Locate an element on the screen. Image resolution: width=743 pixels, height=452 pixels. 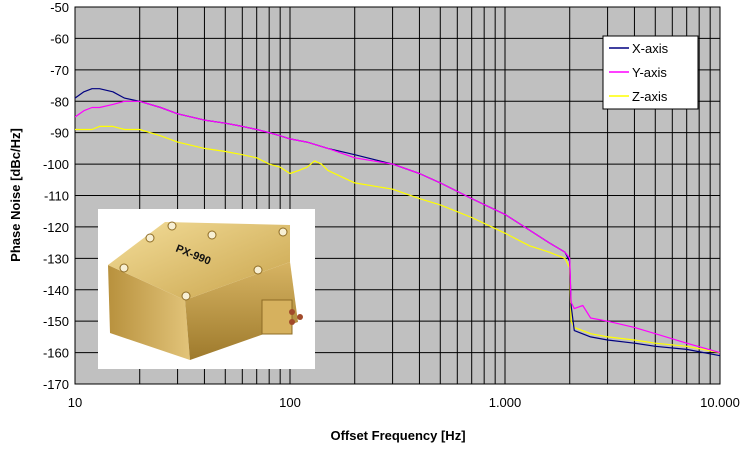
legend: X-axis Y-axis Z-axis is located at coordinates (650, 72).